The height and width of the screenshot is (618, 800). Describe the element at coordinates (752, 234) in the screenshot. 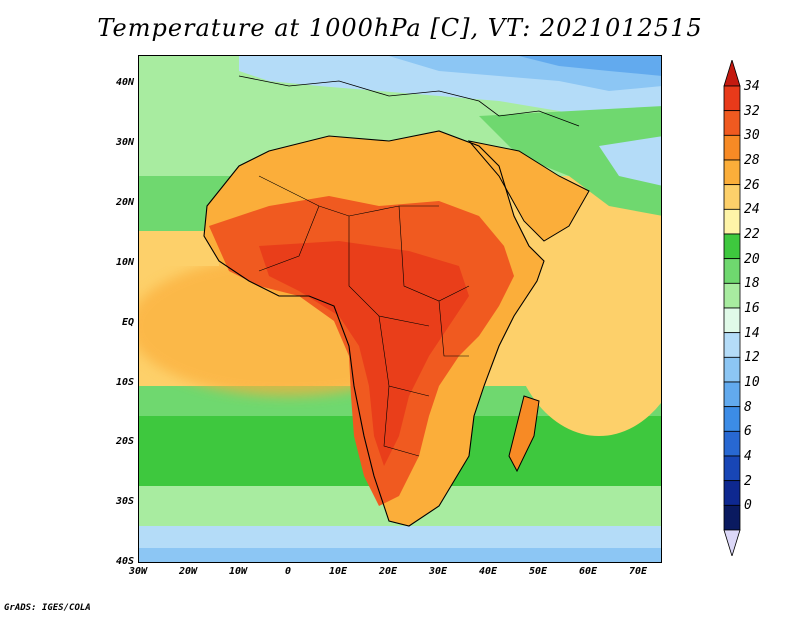

I see `colorbar-label: 22` at that location.